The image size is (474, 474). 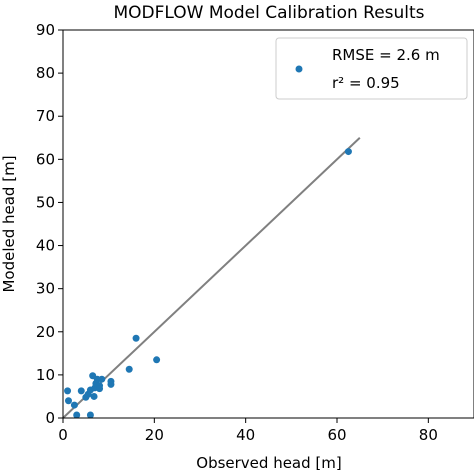 What do you see at coordinates (45, 375) in the screenshot?
I see `y-tick-label: 10` at bounding box center [45, 375].